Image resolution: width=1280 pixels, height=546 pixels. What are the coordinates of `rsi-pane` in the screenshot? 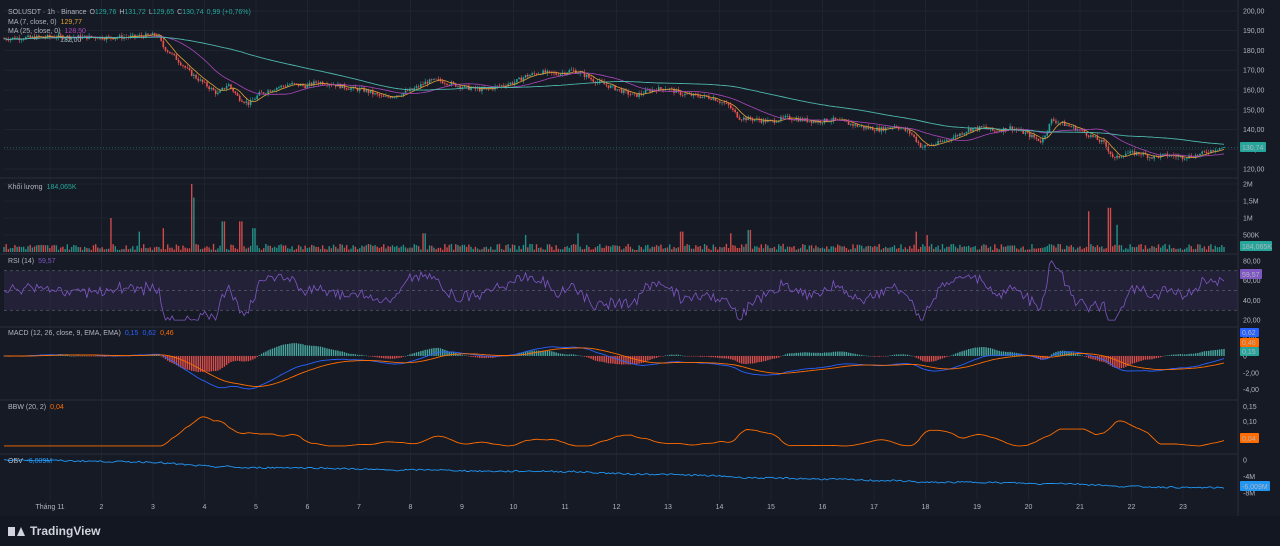 It's located at (620, 291).